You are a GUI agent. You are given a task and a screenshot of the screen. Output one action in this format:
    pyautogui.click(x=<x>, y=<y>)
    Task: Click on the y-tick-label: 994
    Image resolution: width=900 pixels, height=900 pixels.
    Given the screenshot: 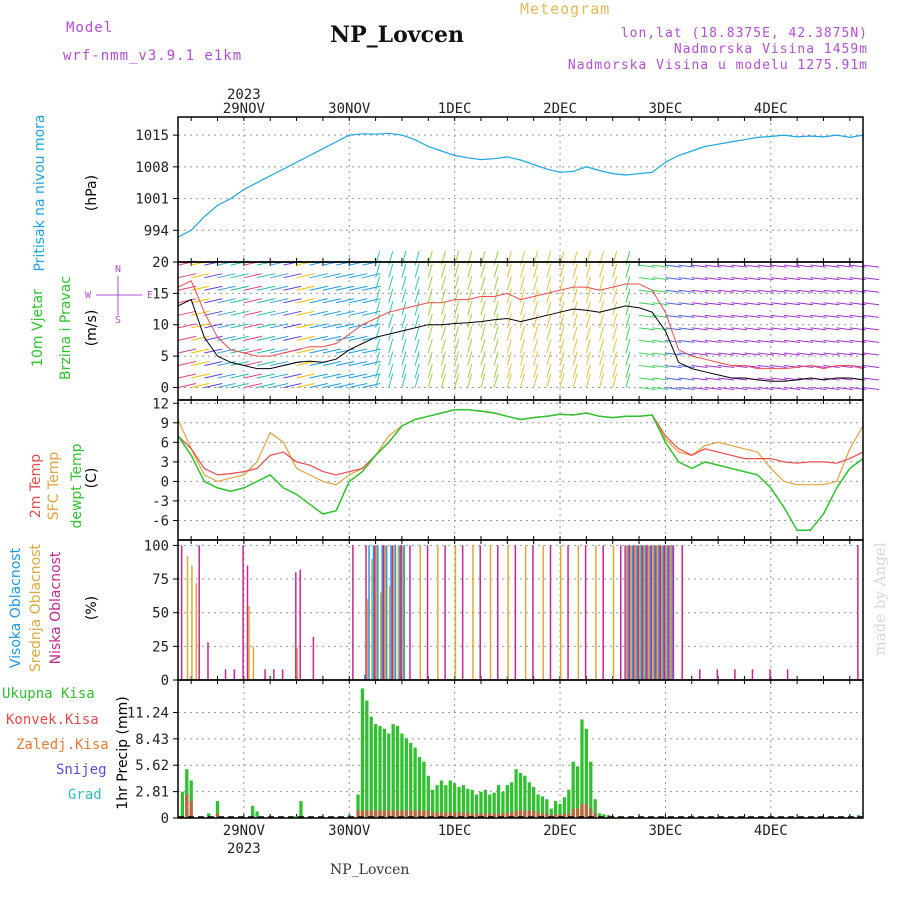 What is the action you would take?
    pyautogui.click(x=156, y=231)
    